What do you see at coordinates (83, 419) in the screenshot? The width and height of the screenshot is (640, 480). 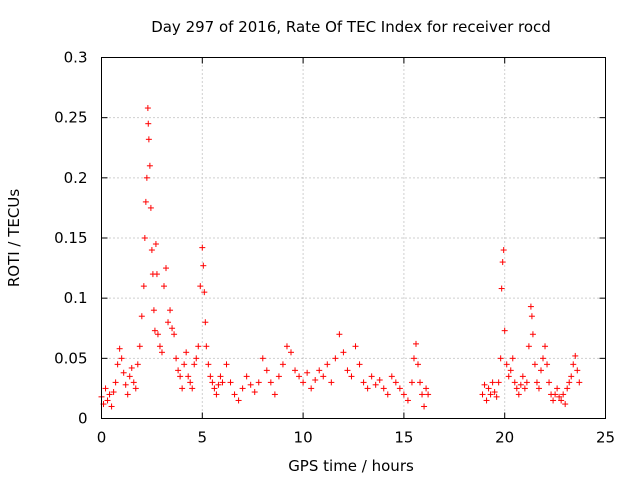 I see `y-tick-label: 0` at bounding box center [83, 419].